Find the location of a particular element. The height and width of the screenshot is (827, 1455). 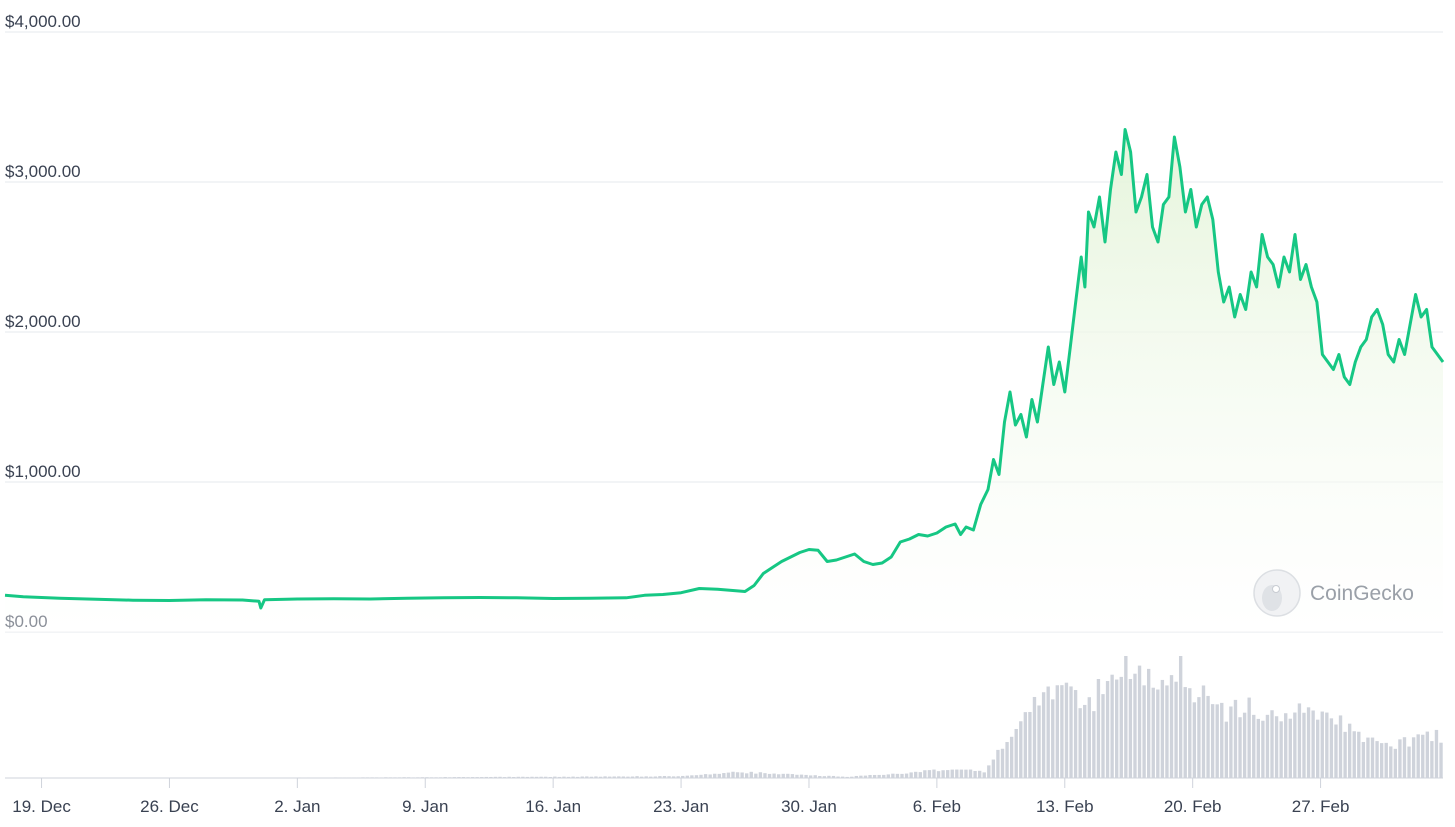

watermark-text: CoinGecko is located at coordinates (1362, 593).